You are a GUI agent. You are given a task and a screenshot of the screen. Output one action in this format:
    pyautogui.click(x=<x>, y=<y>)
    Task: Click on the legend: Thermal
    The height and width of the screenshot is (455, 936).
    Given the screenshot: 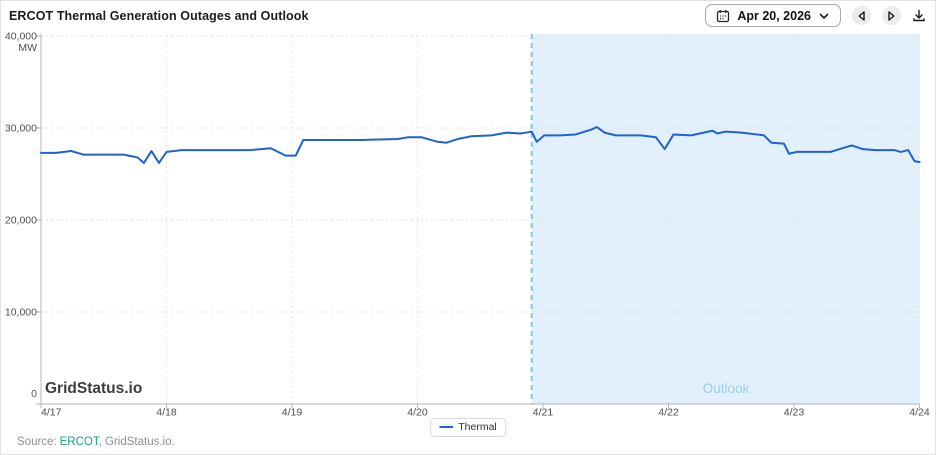 What is the action you would take?
    pyautogui.click(x=468, y=427)
    